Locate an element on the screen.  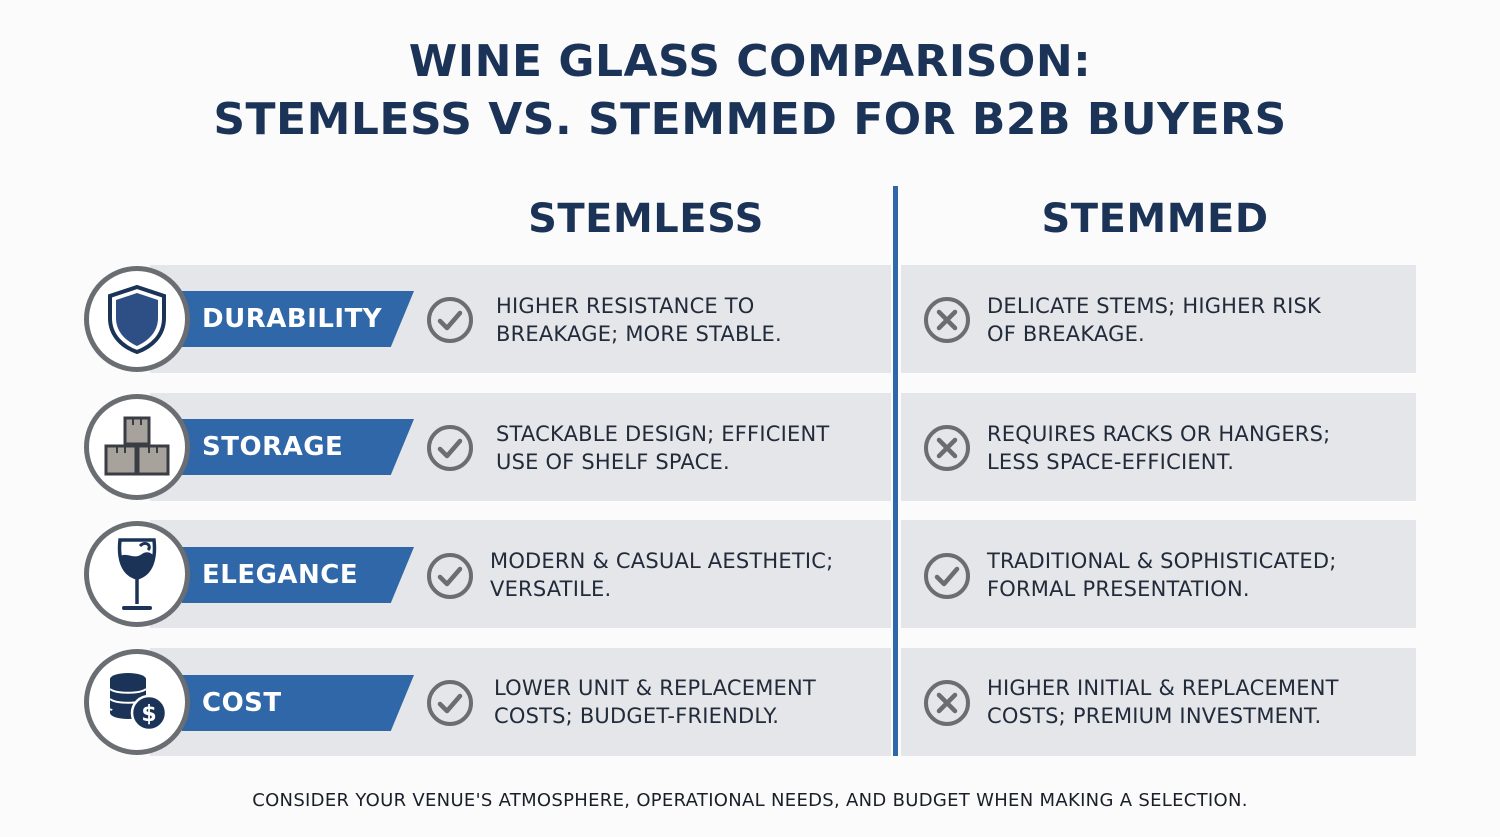
cost-icon-circle: $ is located at coordinates (137, 702).